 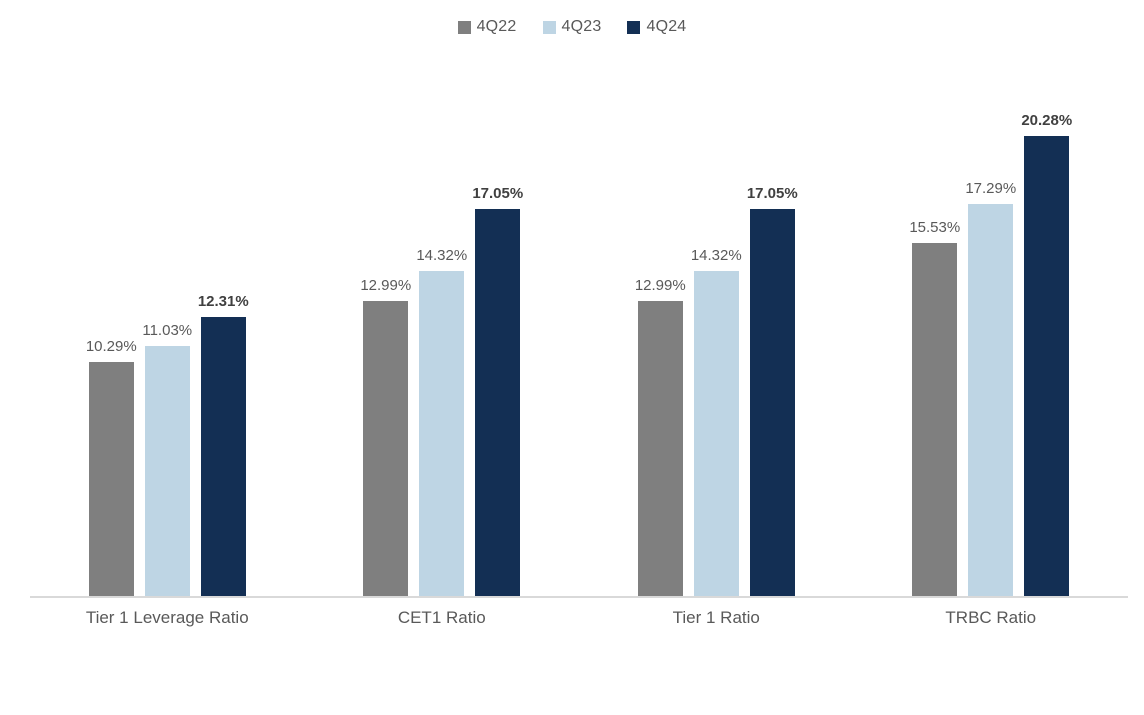 What do you see at coordinates (581, 26) in the screenshot?
I see `legend-label: 4Q23` at bounding box center [581, 26].